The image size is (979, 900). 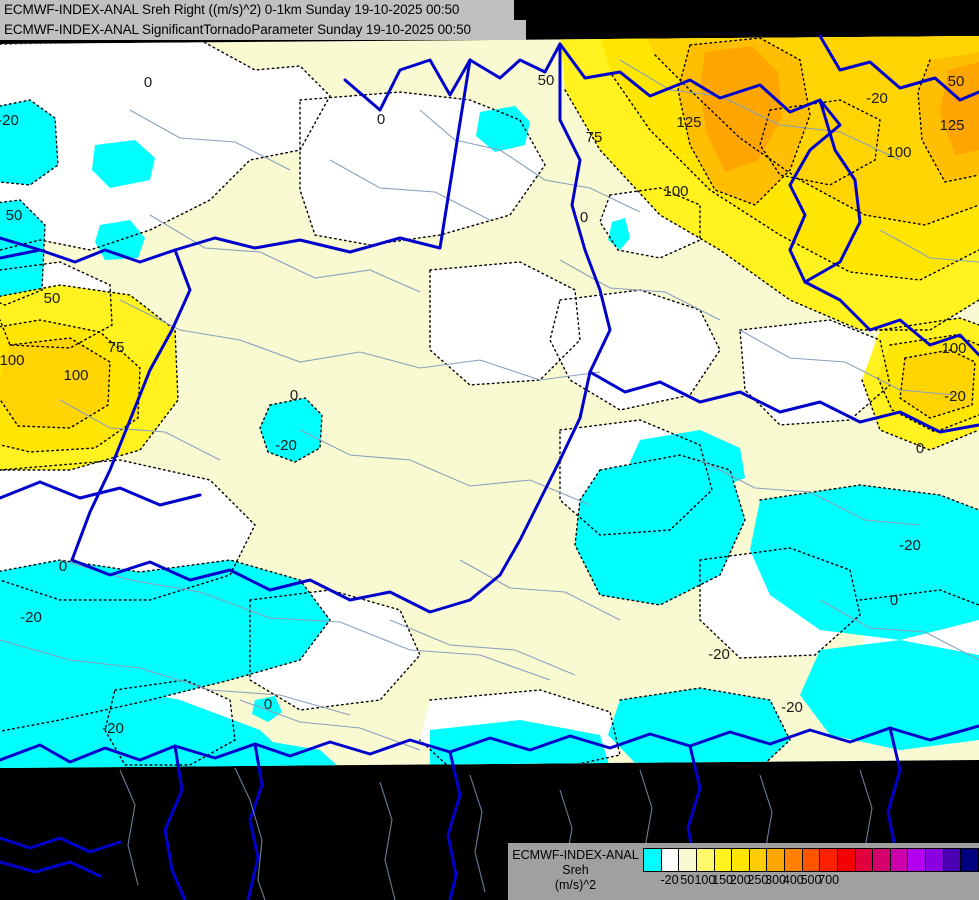 I want to click on legend-colorbar, so click(x=811, y=860).